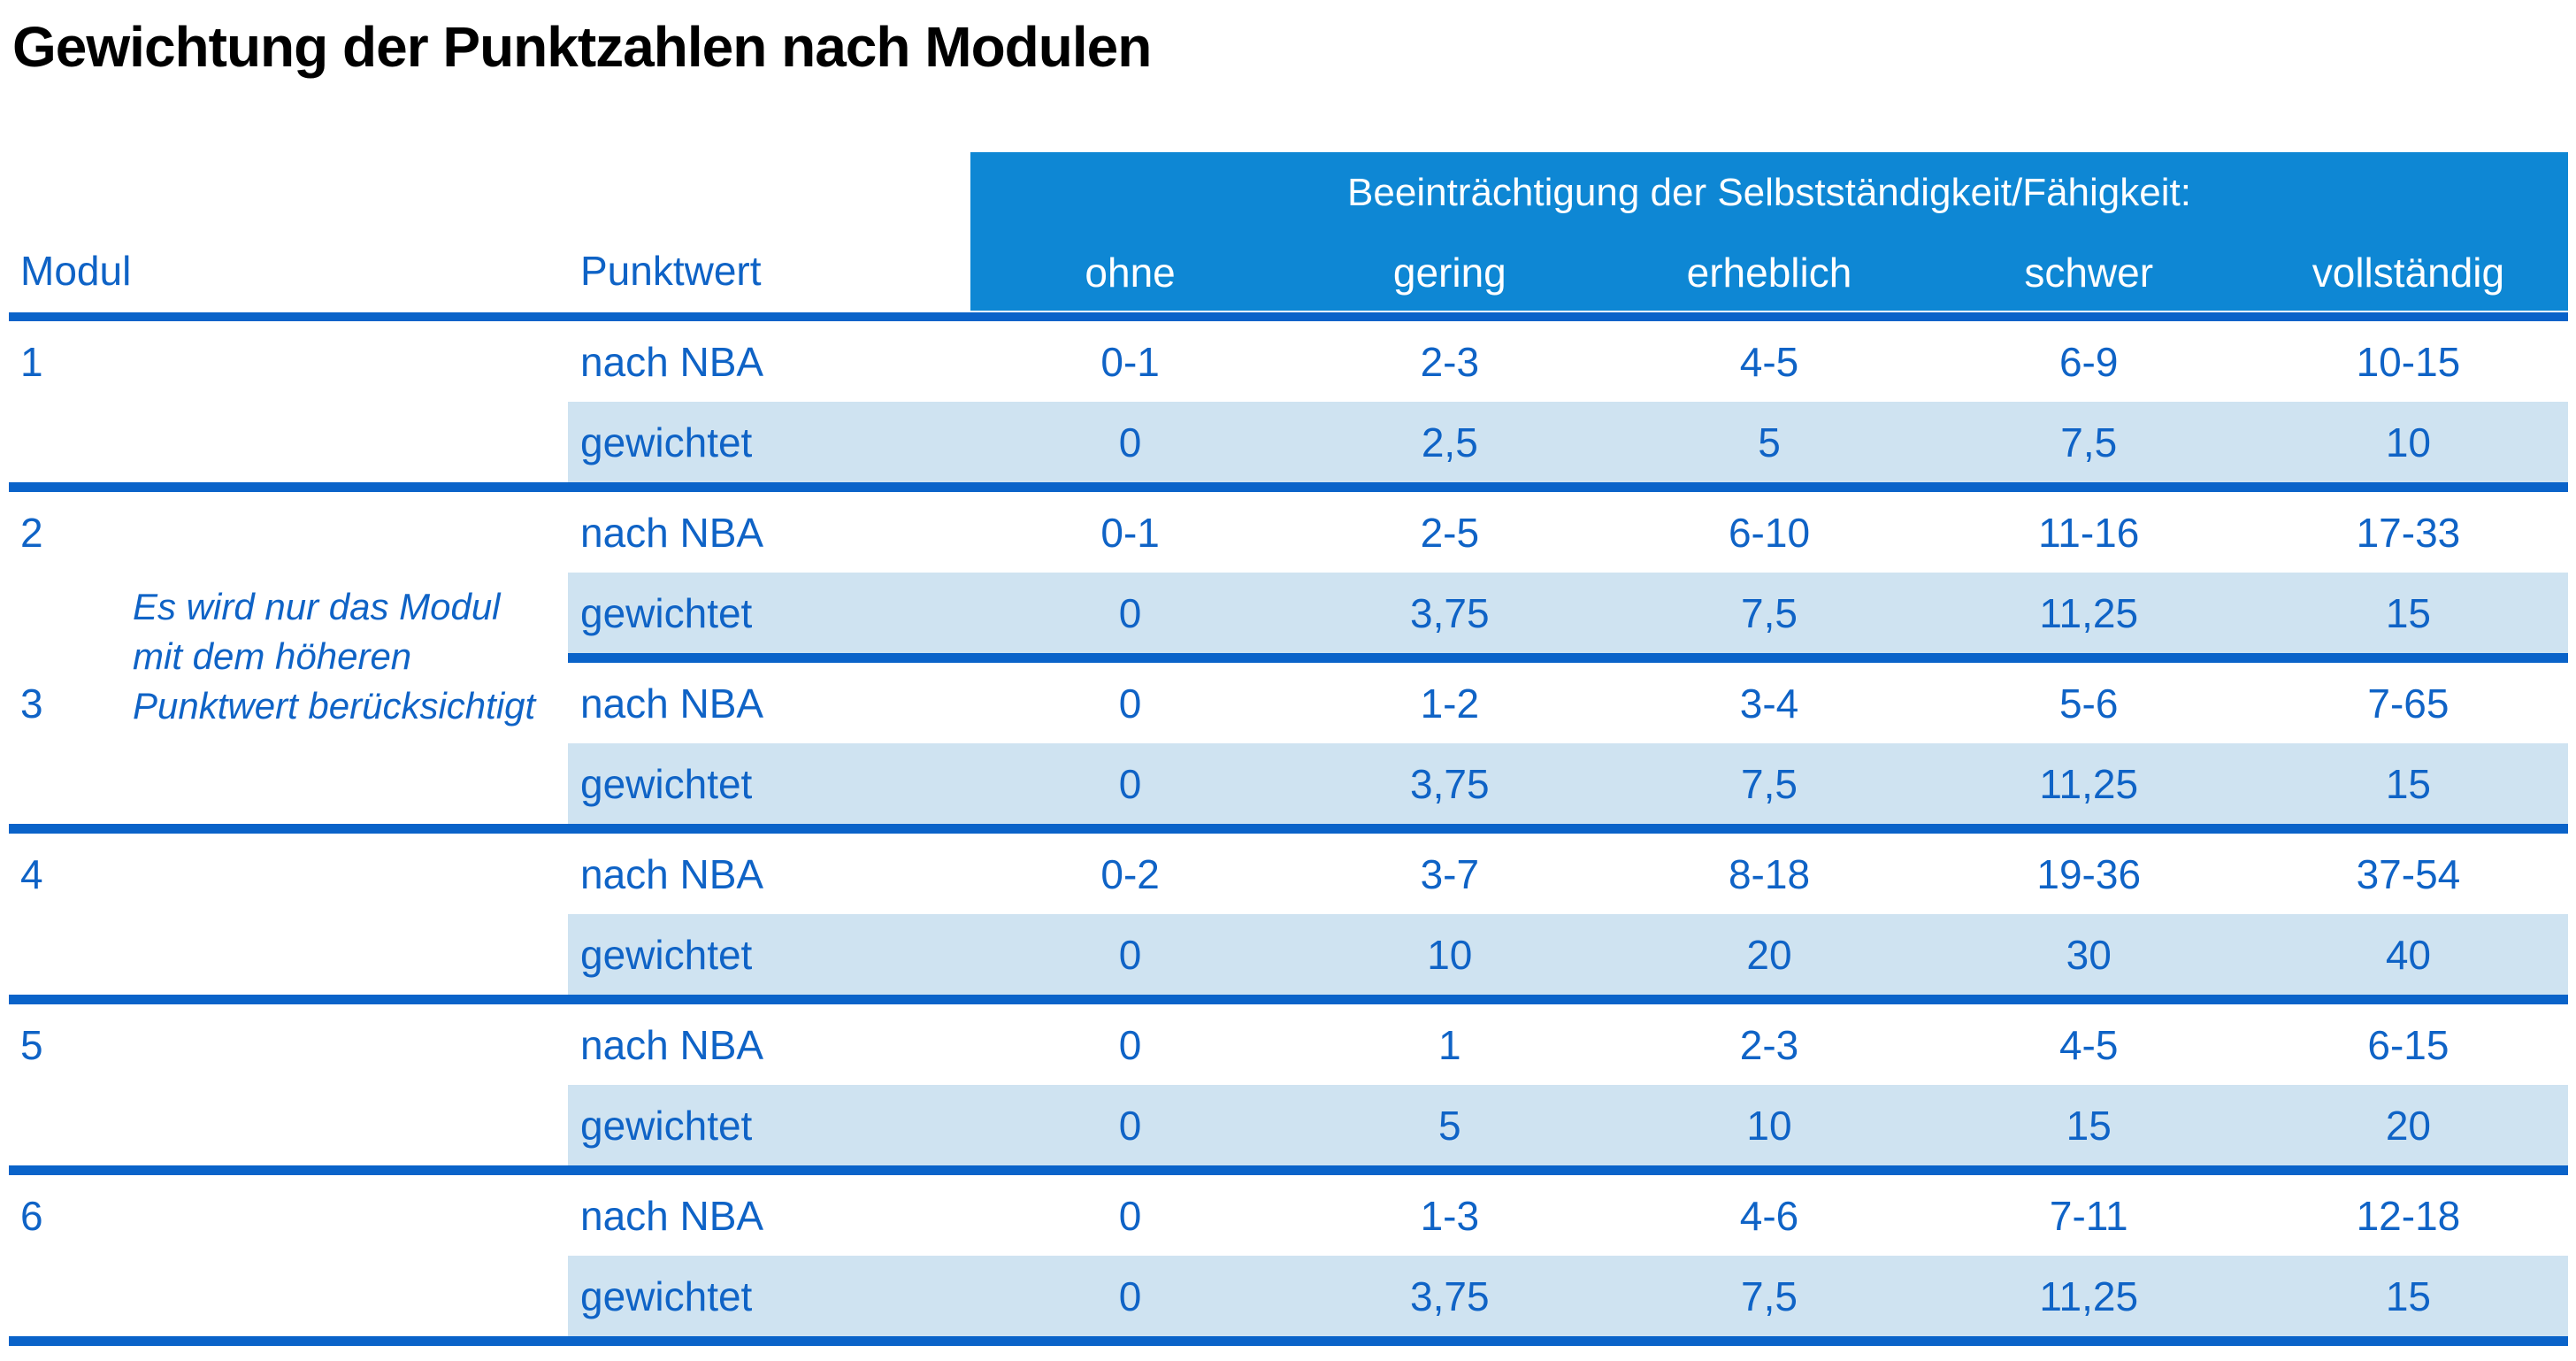 This screenshot has height=1361, width=2576. I want to click on module-2-weighted-row: gewichtet 0 3,75 7,5 11,25 15, so click(1284, 613).